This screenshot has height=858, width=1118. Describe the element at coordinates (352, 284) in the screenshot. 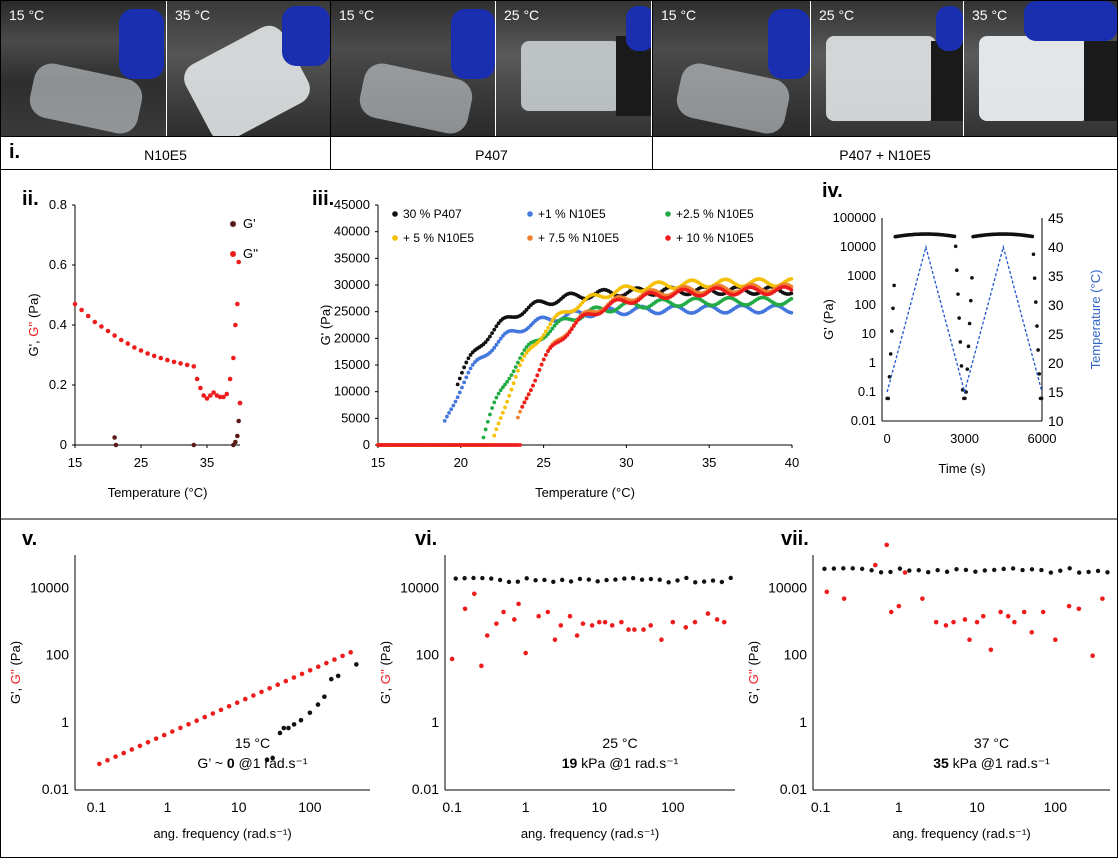

I see `y-tick-label: 30000` at that location.